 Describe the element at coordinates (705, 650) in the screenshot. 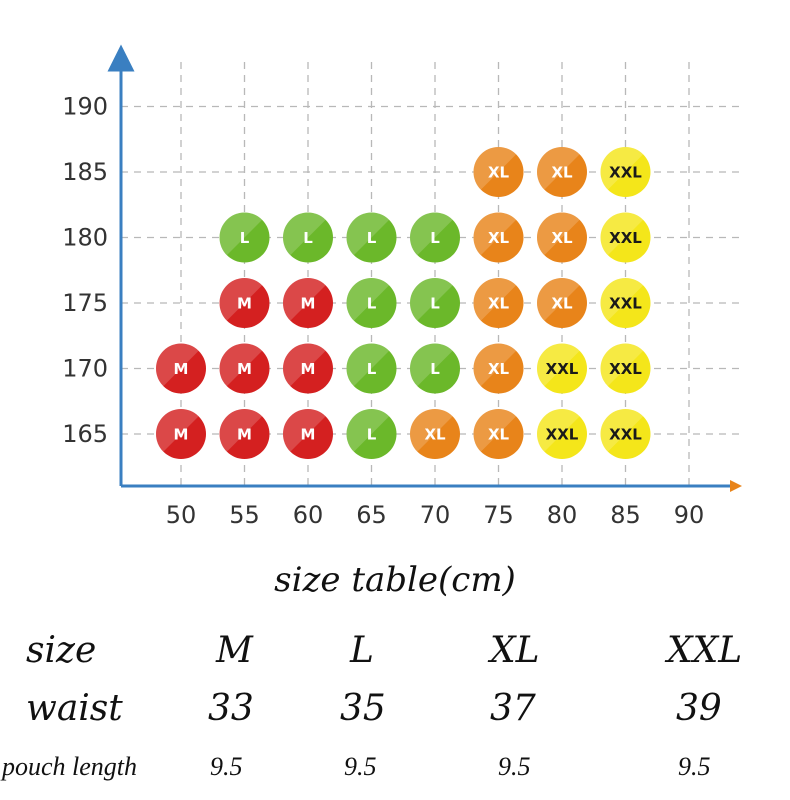

I see `table-cell: XXL` at that location.